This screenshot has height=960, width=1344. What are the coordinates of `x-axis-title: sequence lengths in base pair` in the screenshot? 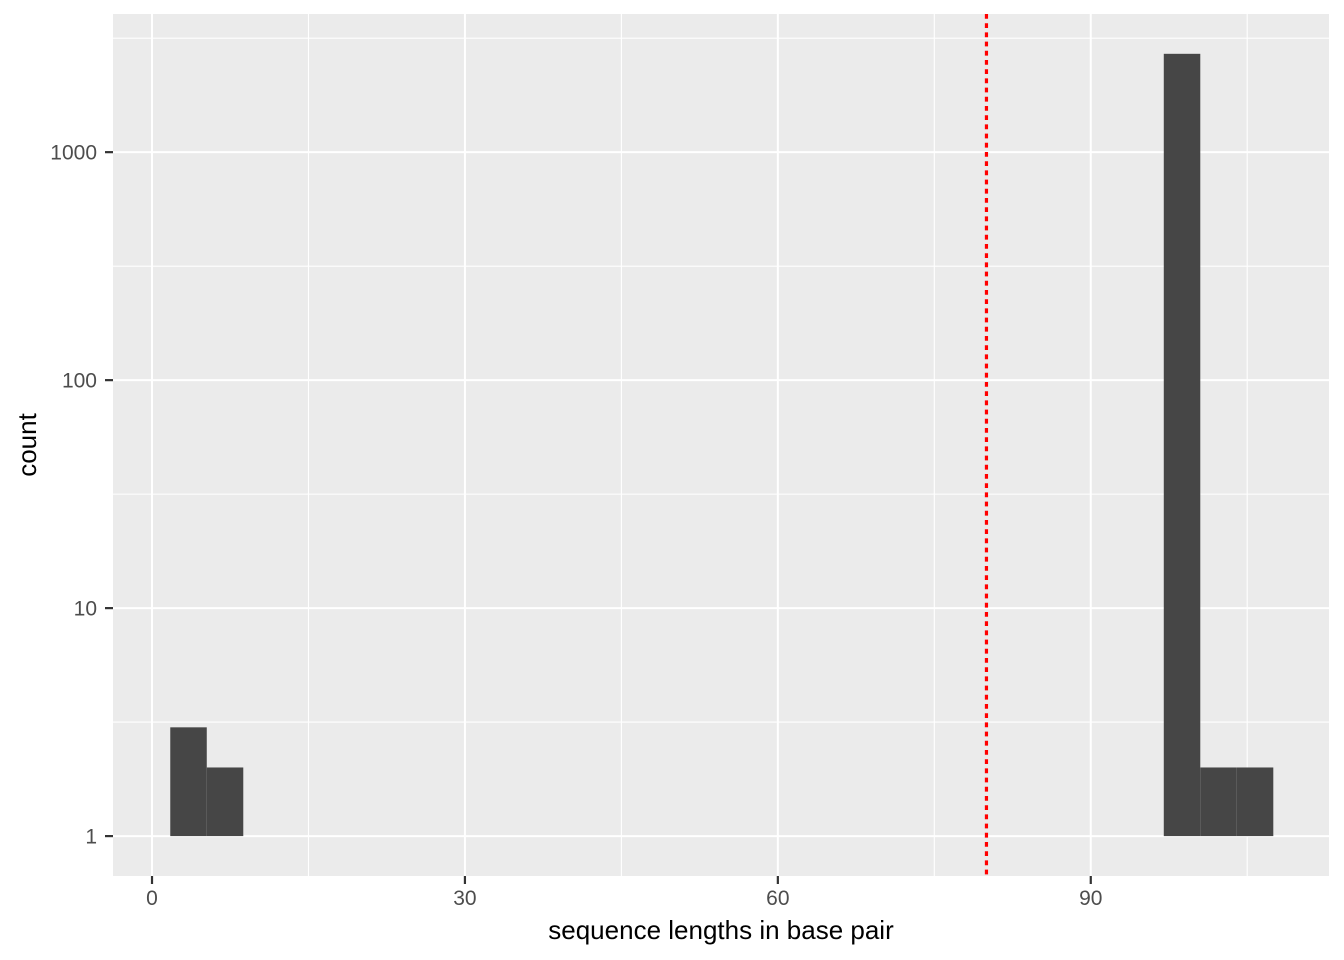 It's located at (721, 930).